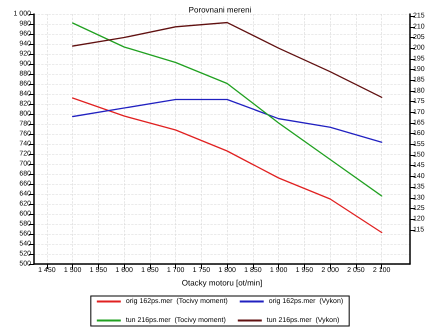 Image resolution: width=440 pixels, height=330 pixels. What do you see at coordinates (222, 283) in the screenshot?
I see `x-axis-title: Otacky motoru [ot/min]` at bounding box center [222, 283].